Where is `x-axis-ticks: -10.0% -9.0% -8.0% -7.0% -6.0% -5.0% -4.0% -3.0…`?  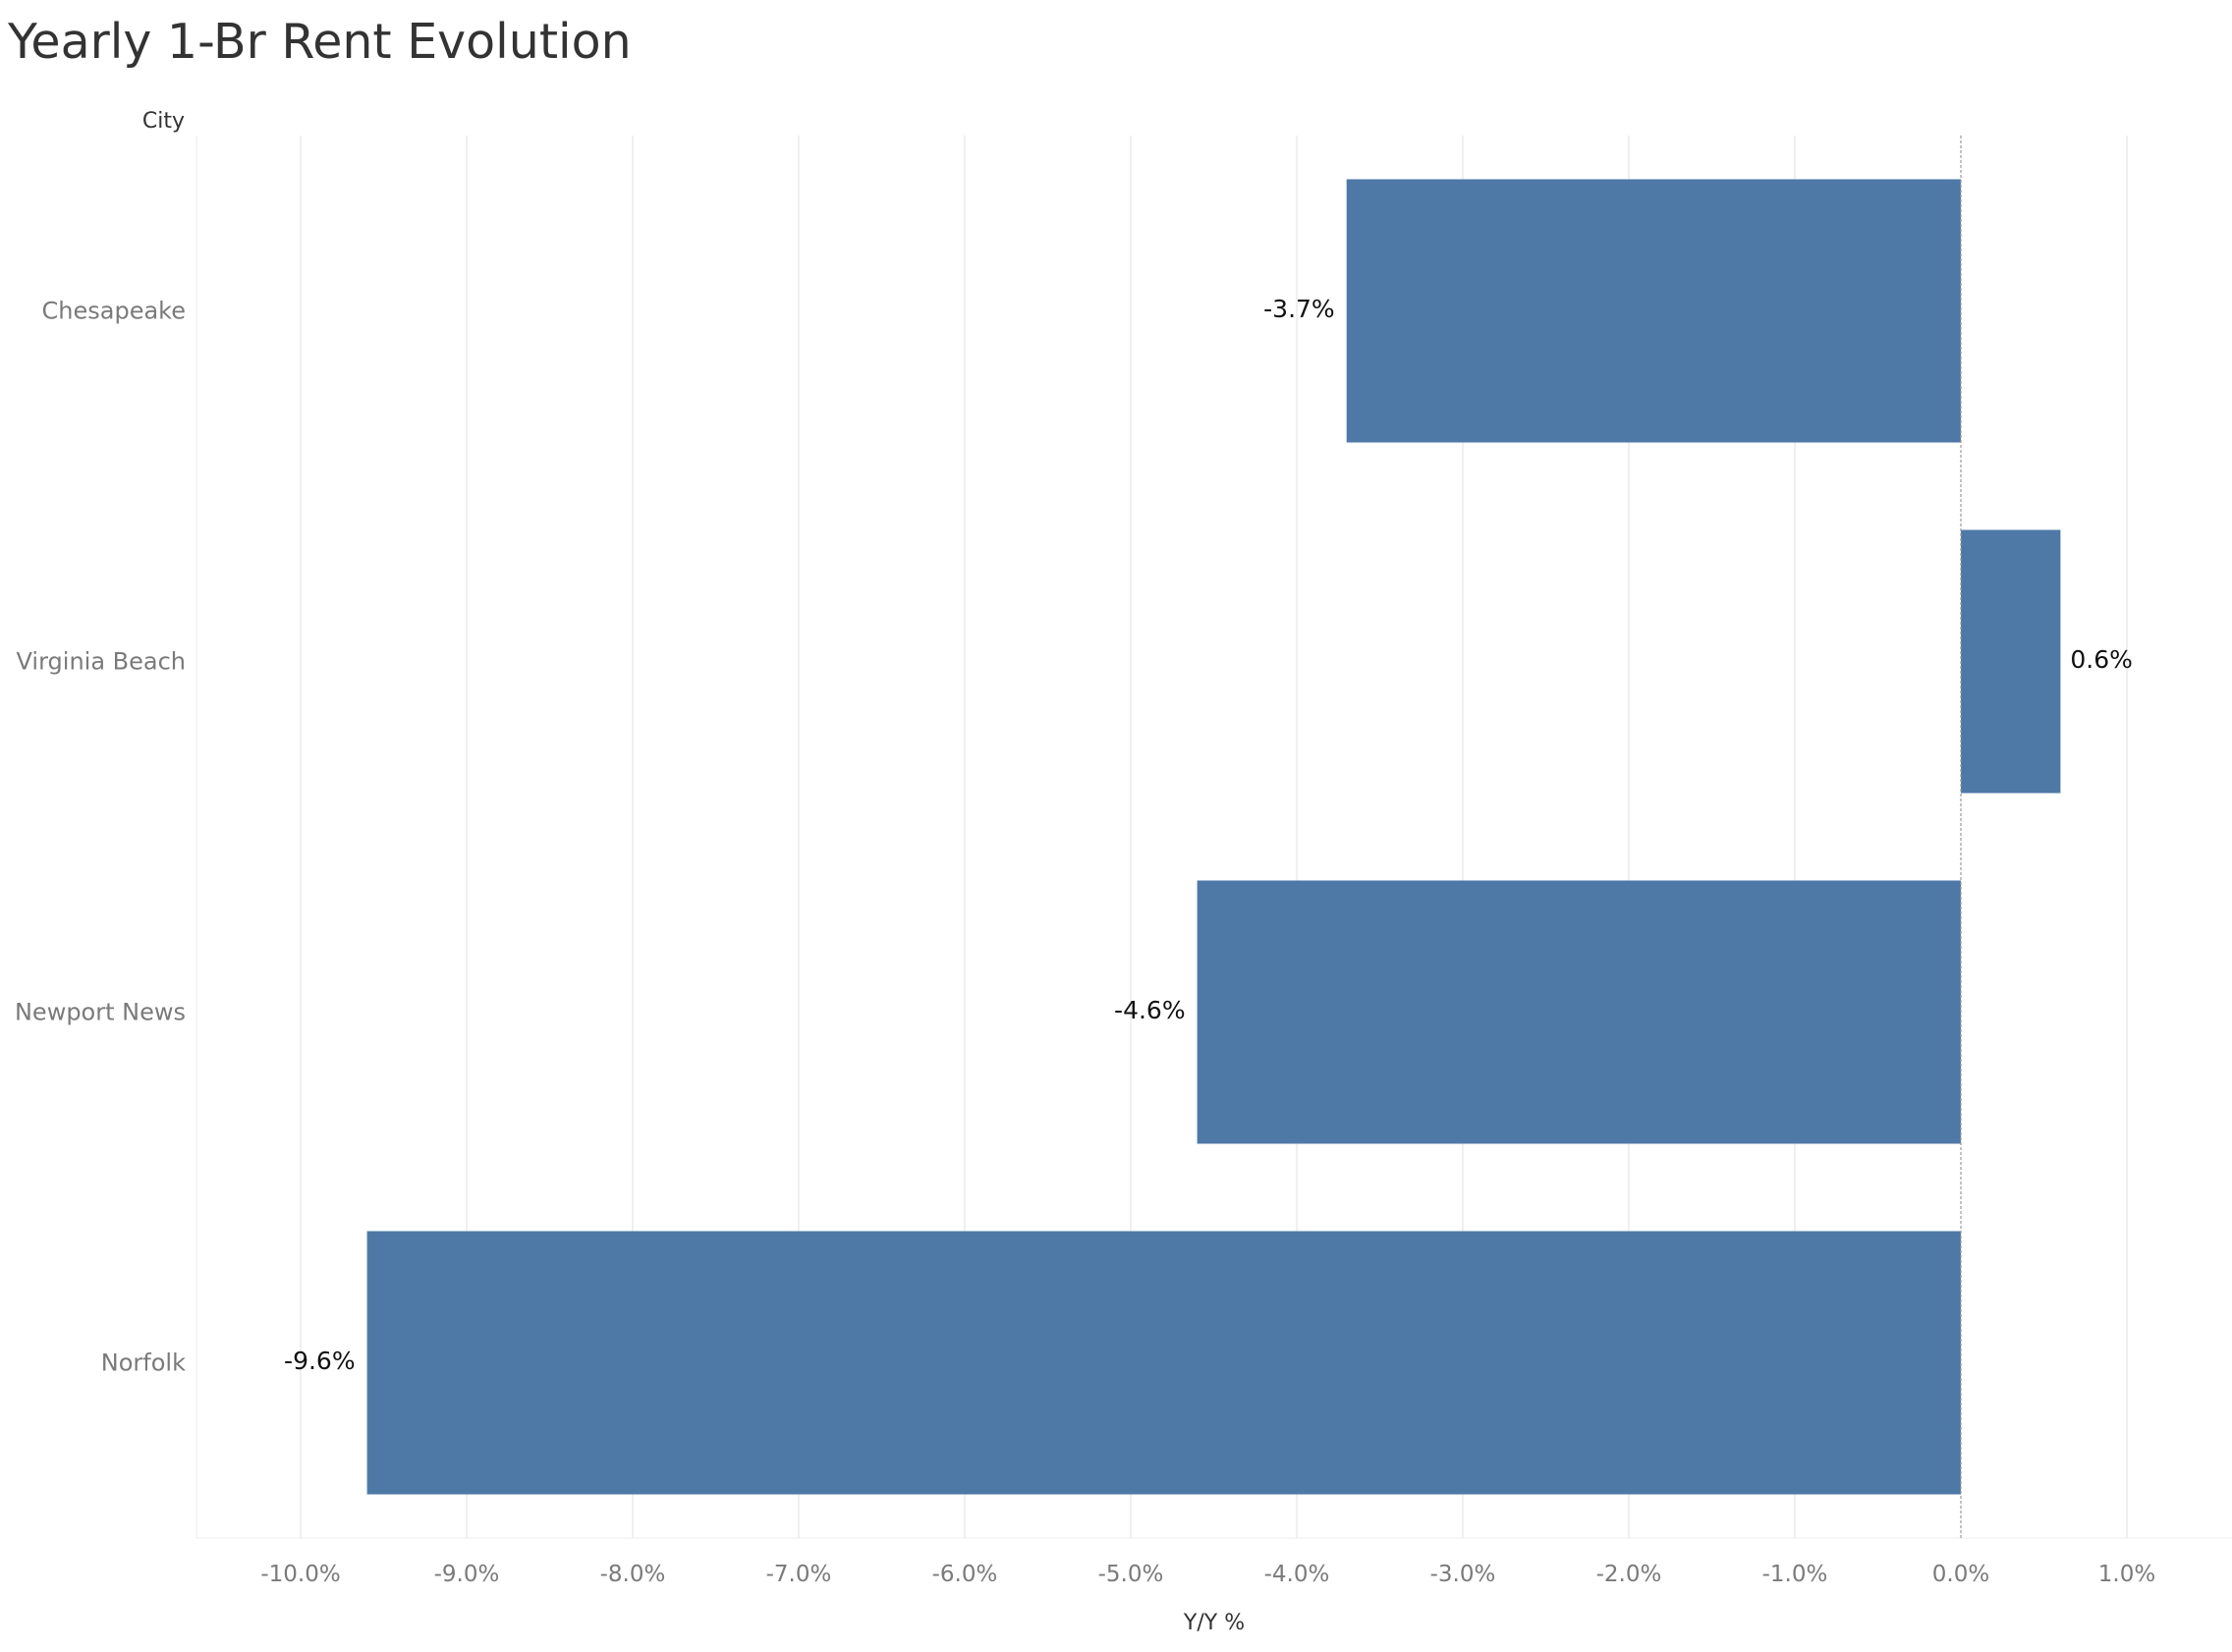 x-axis-ticks: -10.0% -9.0% -8.0% -7.0% -6.0% -5.0% -4.0% -3.0… is located at coordinates (1208, 1575).